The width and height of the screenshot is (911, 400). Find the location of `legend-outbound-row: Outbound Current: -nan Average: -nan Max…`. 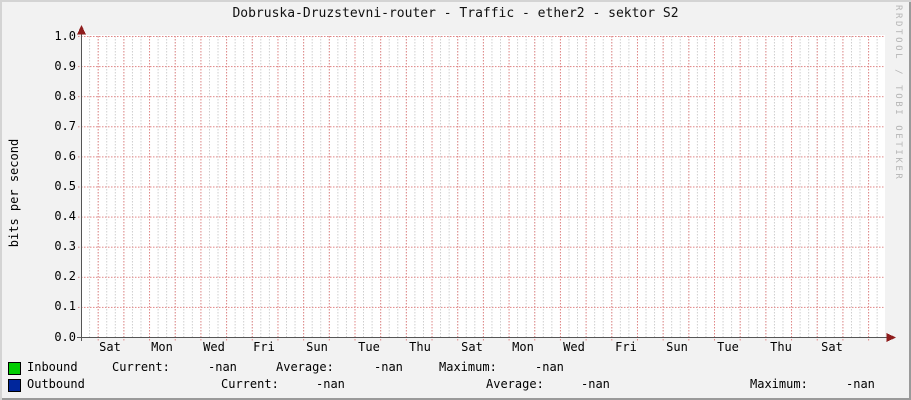

legend-outbound-row: Outbound Current: -nan Average: -nan Max… is located at coordinates (455, 385).